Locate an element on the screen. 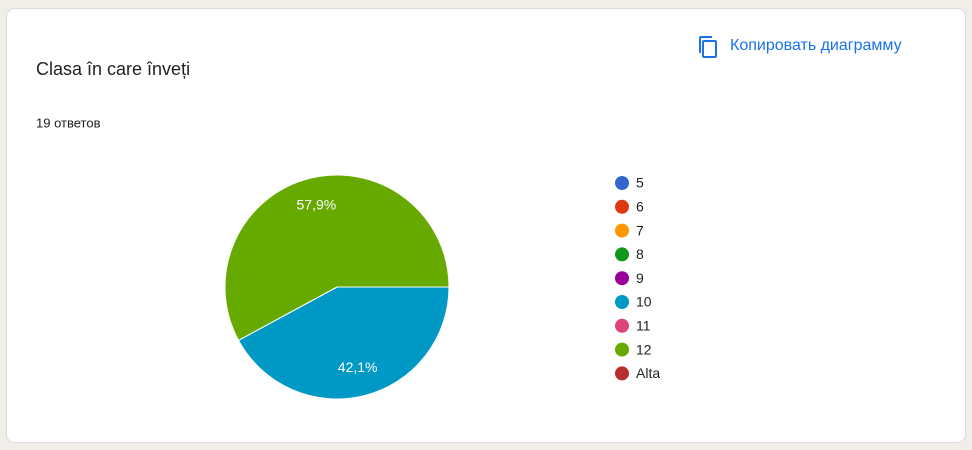 The image size is (972, 450). legend-label: 11 is located at coordinates (643, 326).